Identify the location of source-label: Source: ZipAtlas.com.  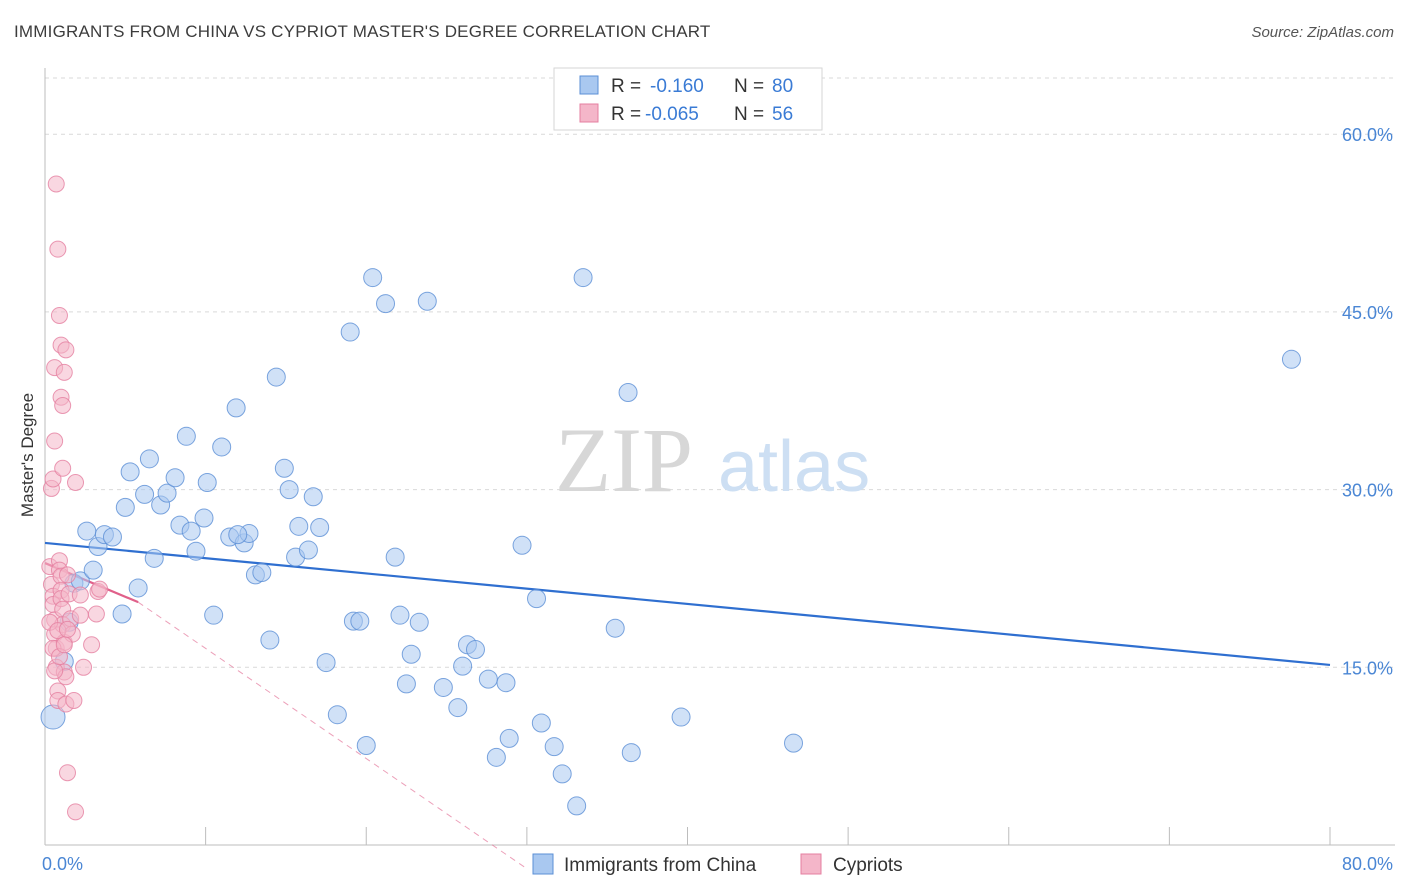
(1322, 32).